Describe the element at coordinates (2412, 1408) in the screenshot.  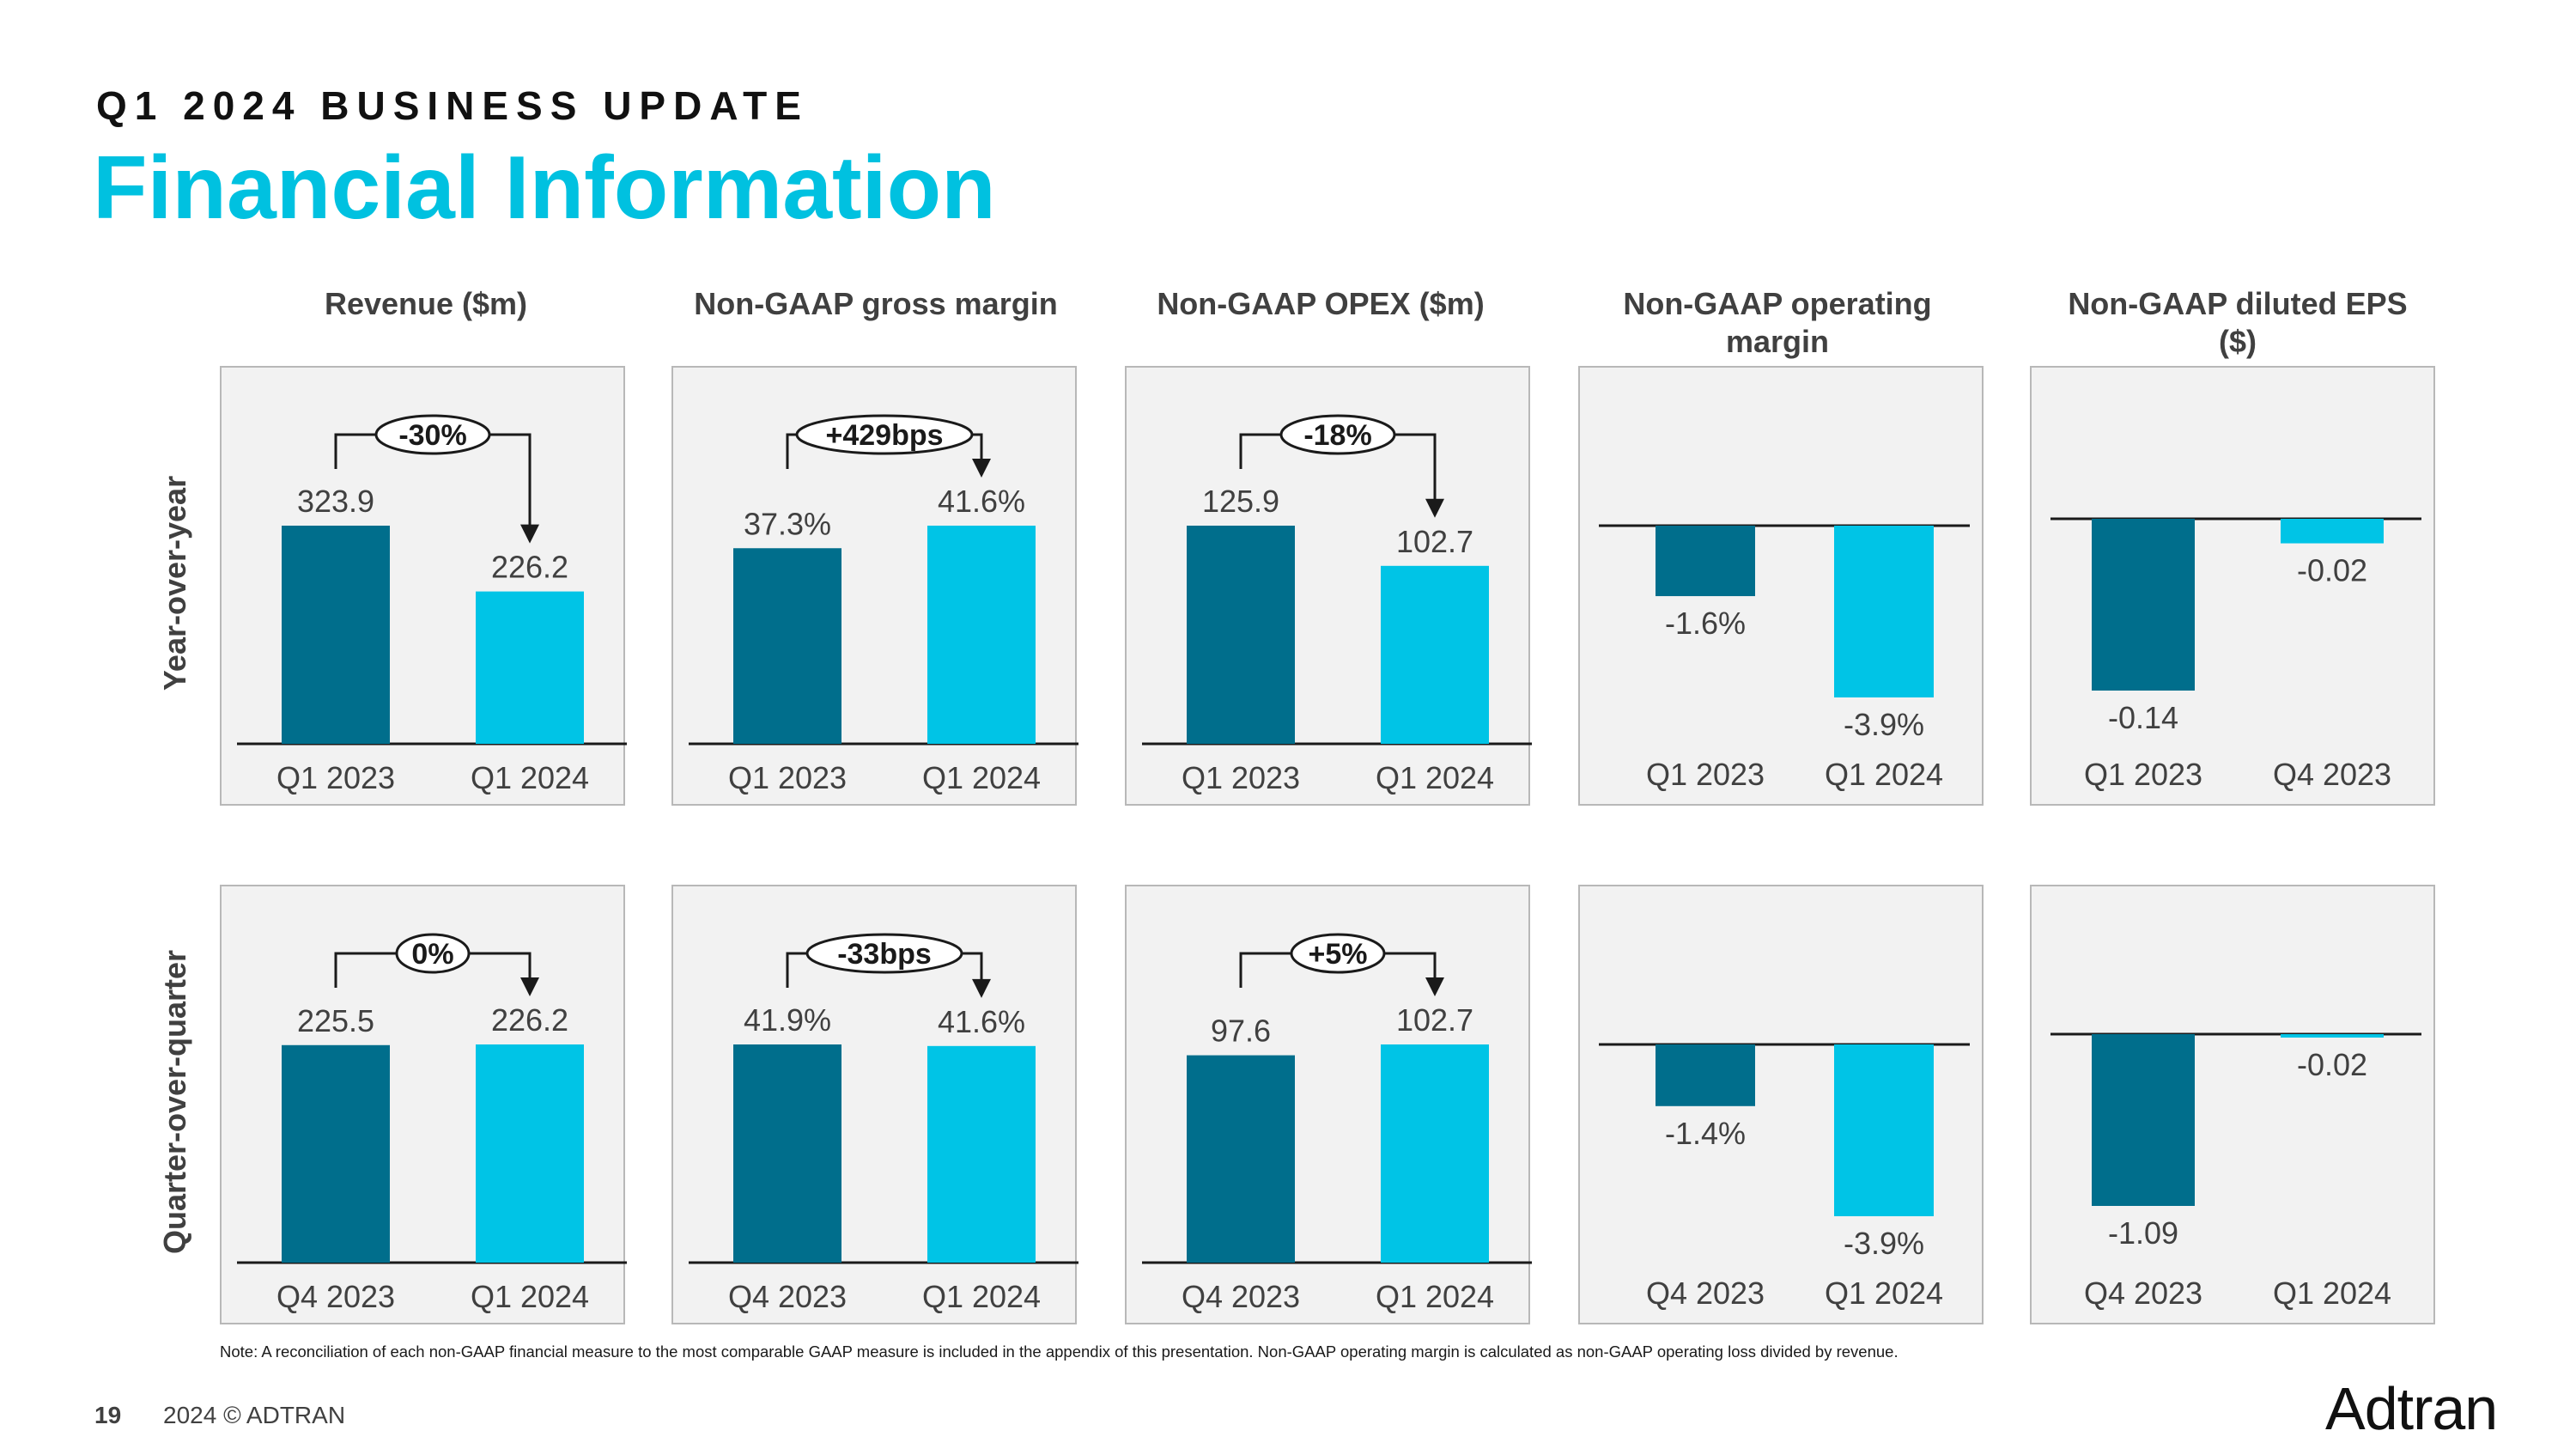
I see `adtran-logo: Adtran` at that location.